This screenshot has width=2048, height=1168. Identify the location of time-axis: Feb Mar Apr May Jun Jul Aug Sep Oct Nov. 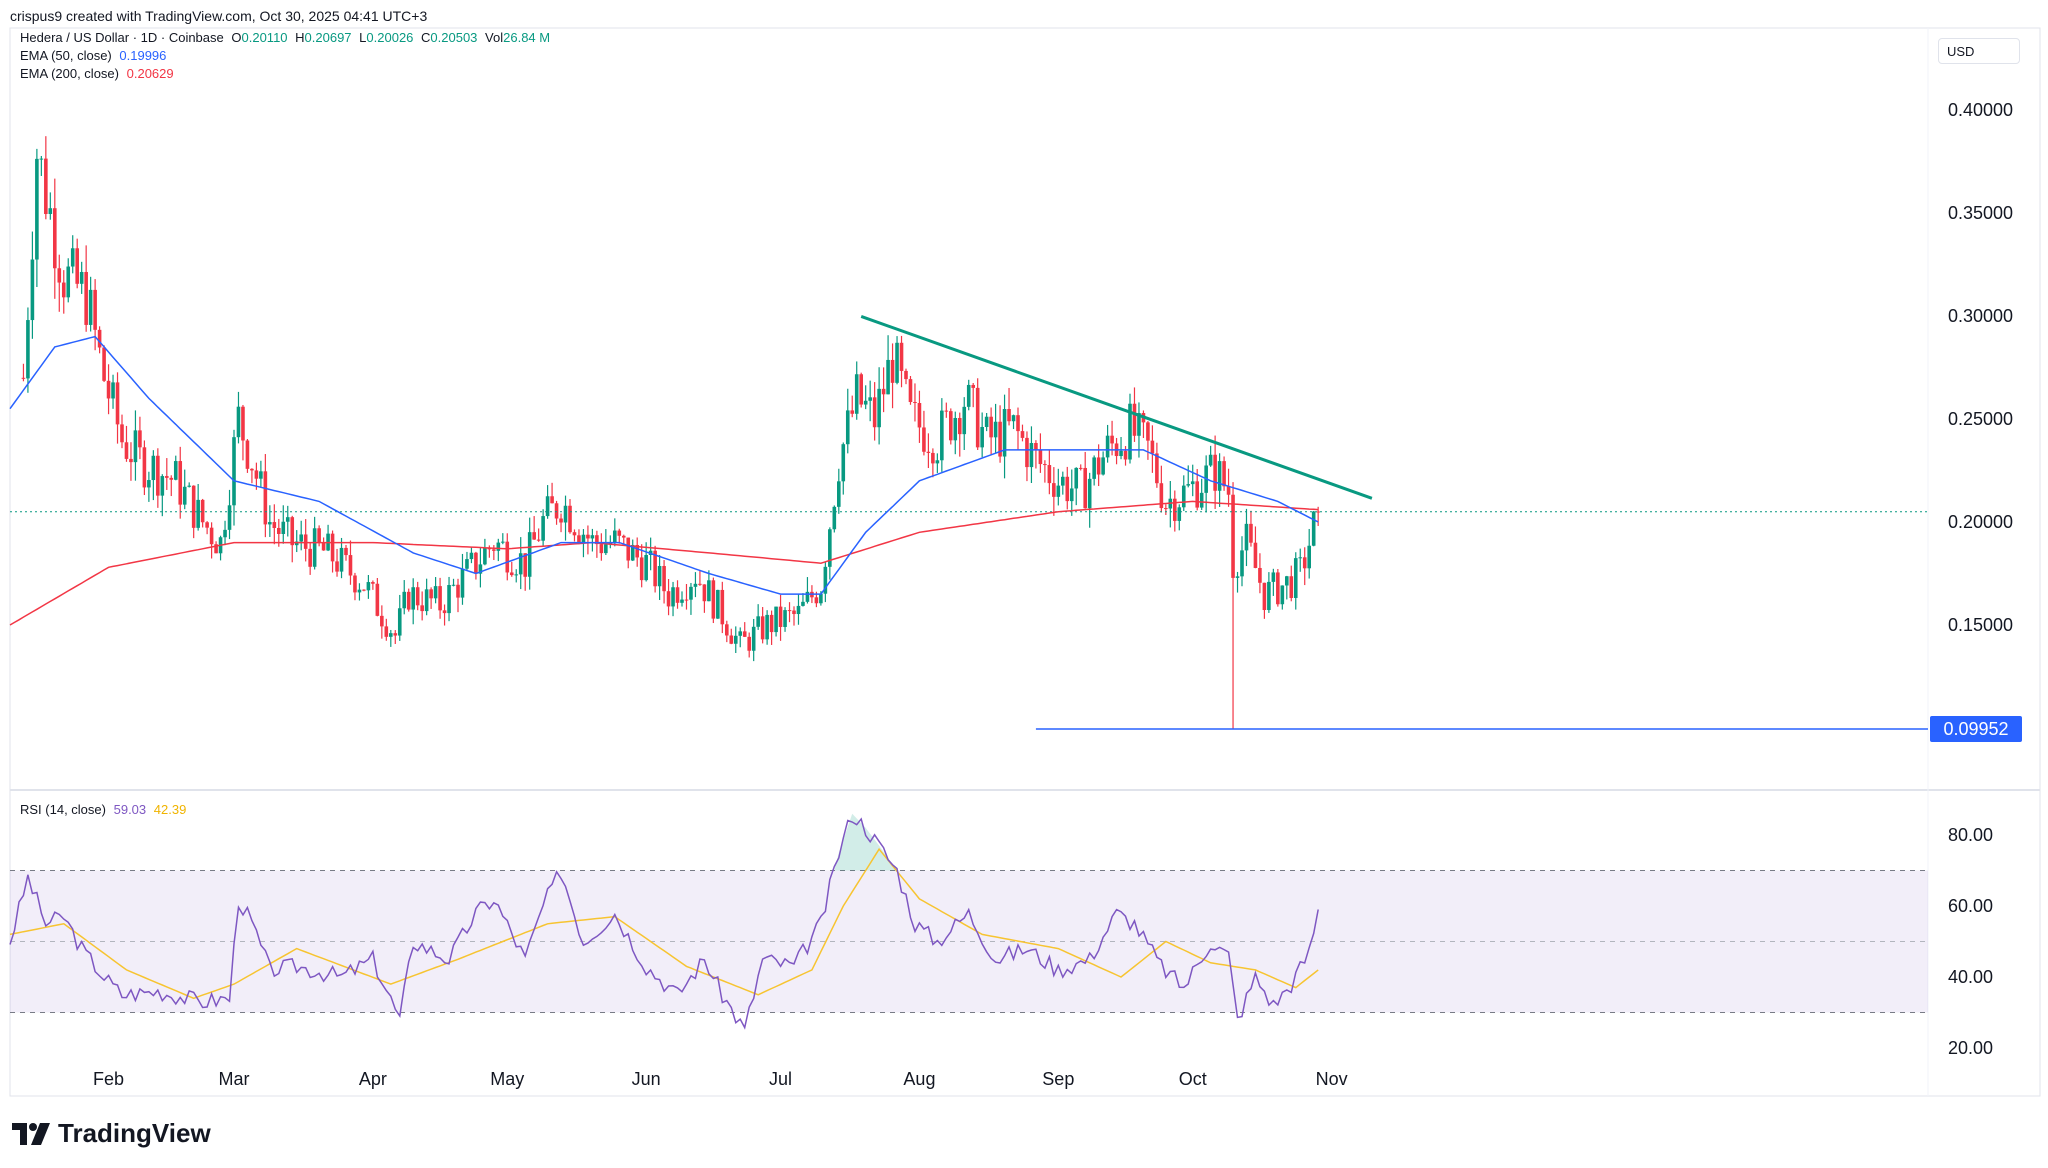
(720, 1079).